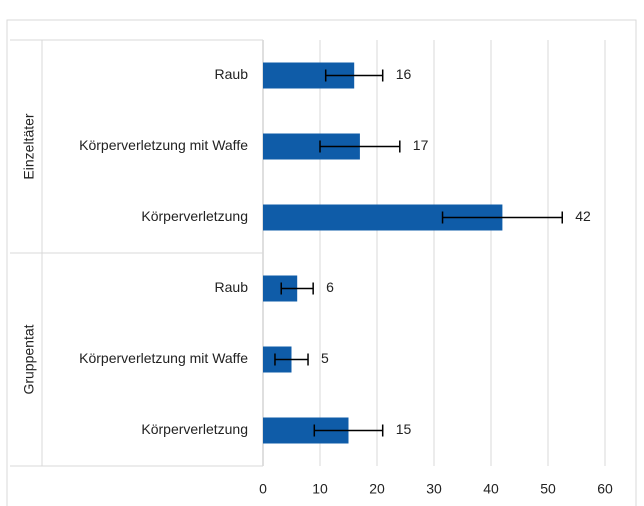 The image size is (644, 506). I want to click on data-label: 5, so click(325, 358).